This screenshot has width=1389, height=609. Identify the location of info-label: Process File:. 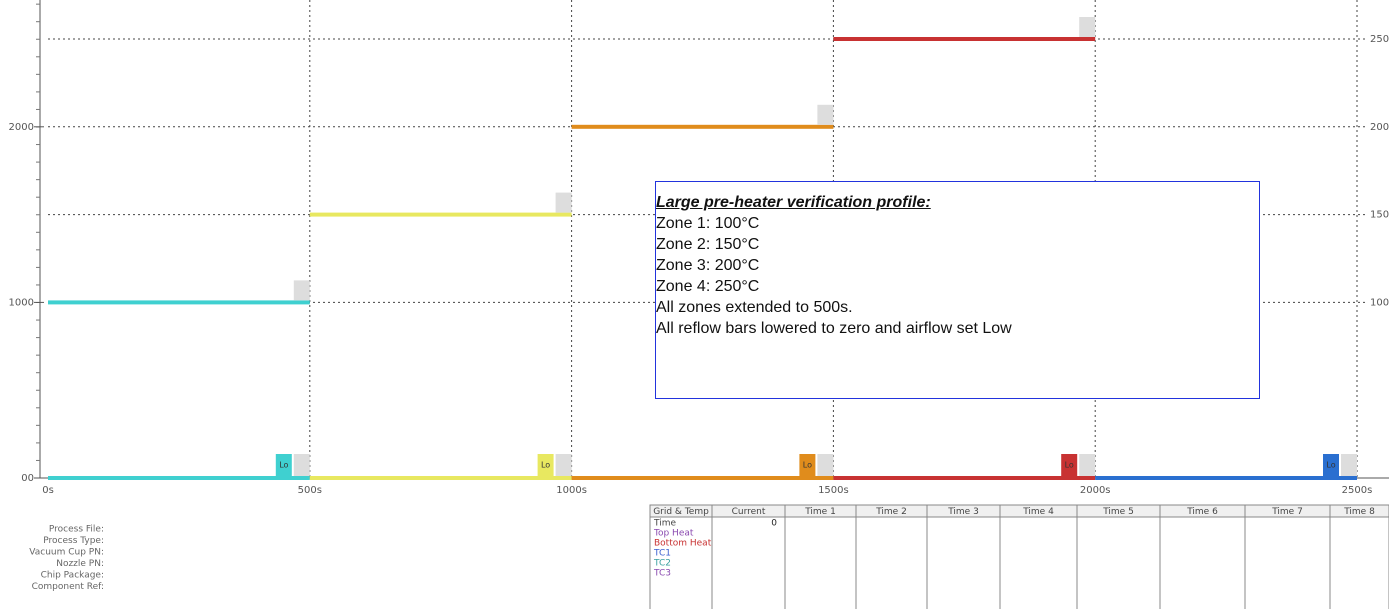
(76, 530).